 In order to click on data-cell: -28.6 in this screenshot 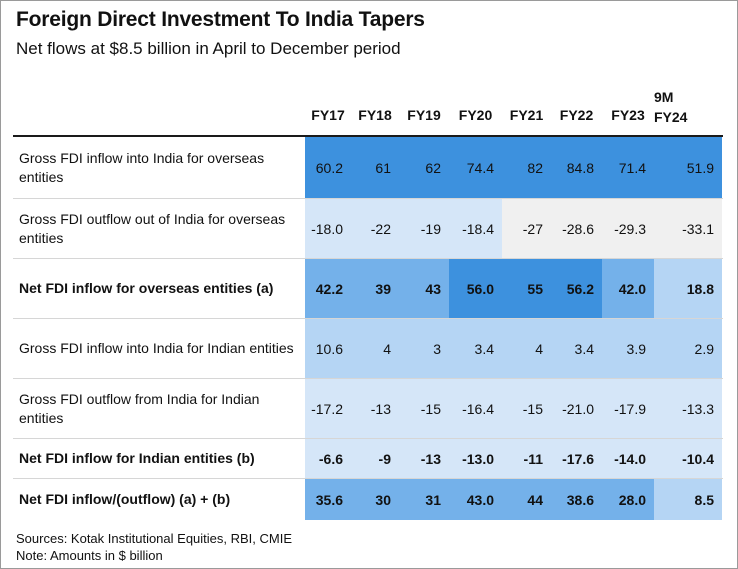, I will do `click(576, 228)`.